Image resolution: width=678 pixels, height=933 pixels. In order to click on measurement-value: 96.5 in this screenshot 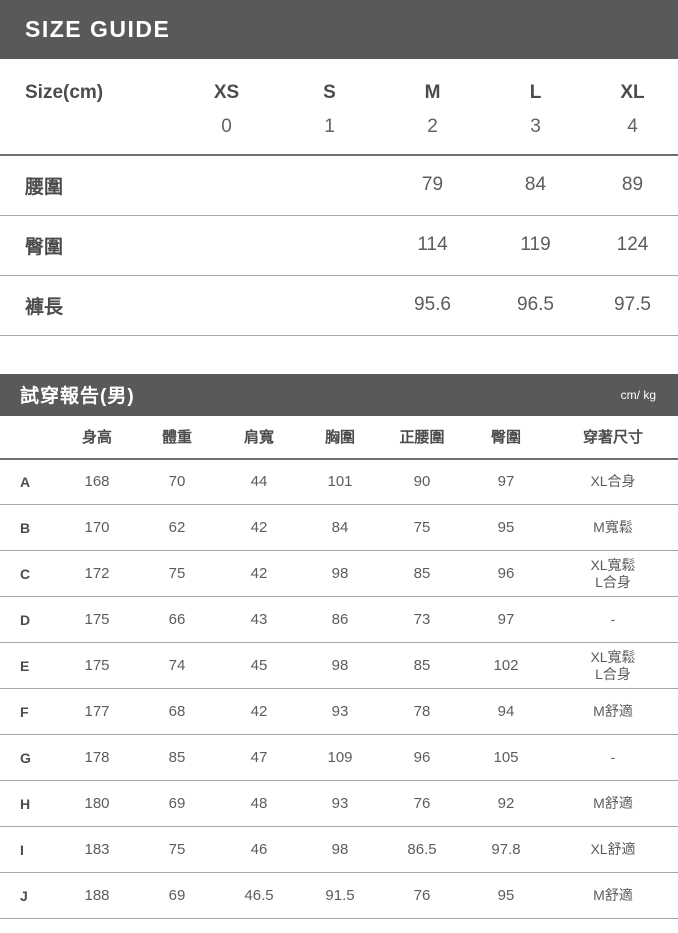, I will do `click(535, 304)`.